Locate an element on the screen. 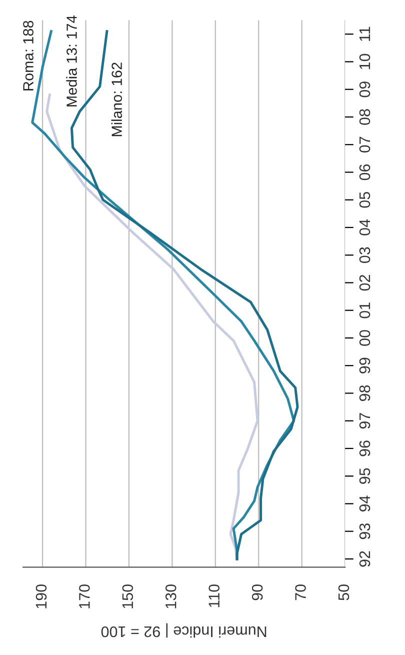 This screenshot has width=405, height=655. annotation: Milano: 162 is located at coordinates (116, 99).